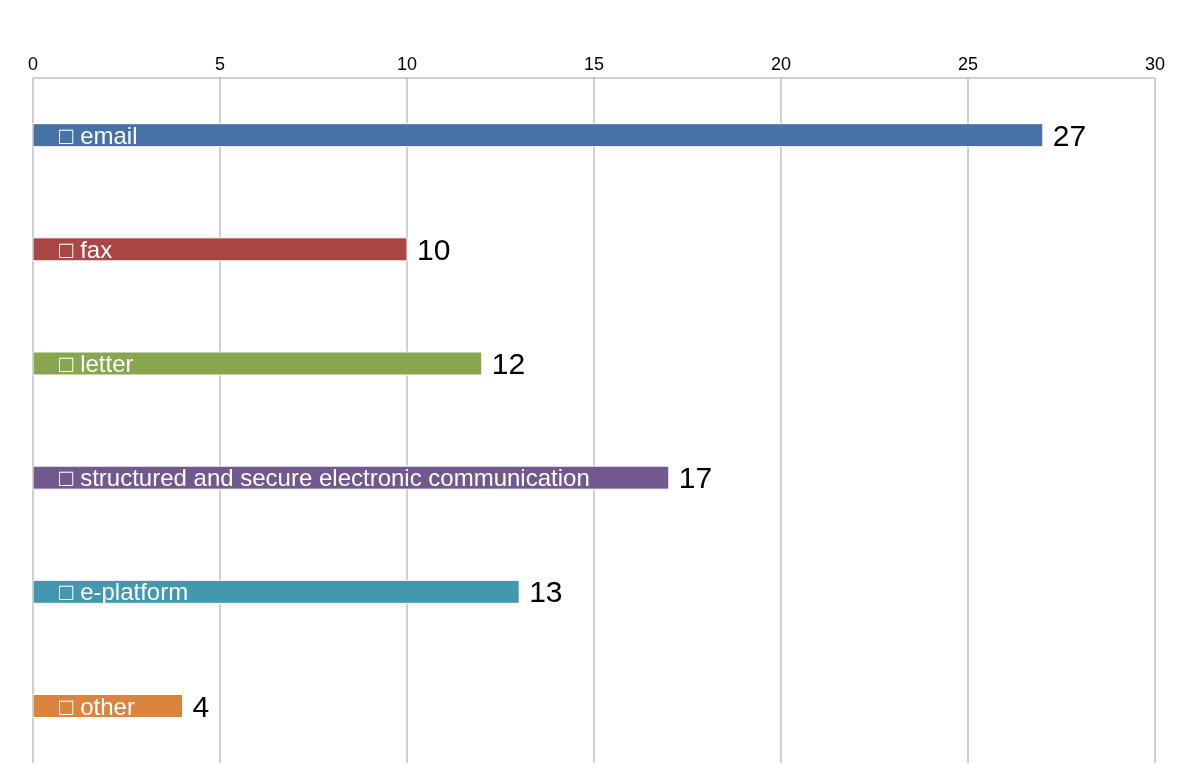 The width and height of the screenshot is (1181, 781). I want to click on data-label: 12, so click(508, 363).